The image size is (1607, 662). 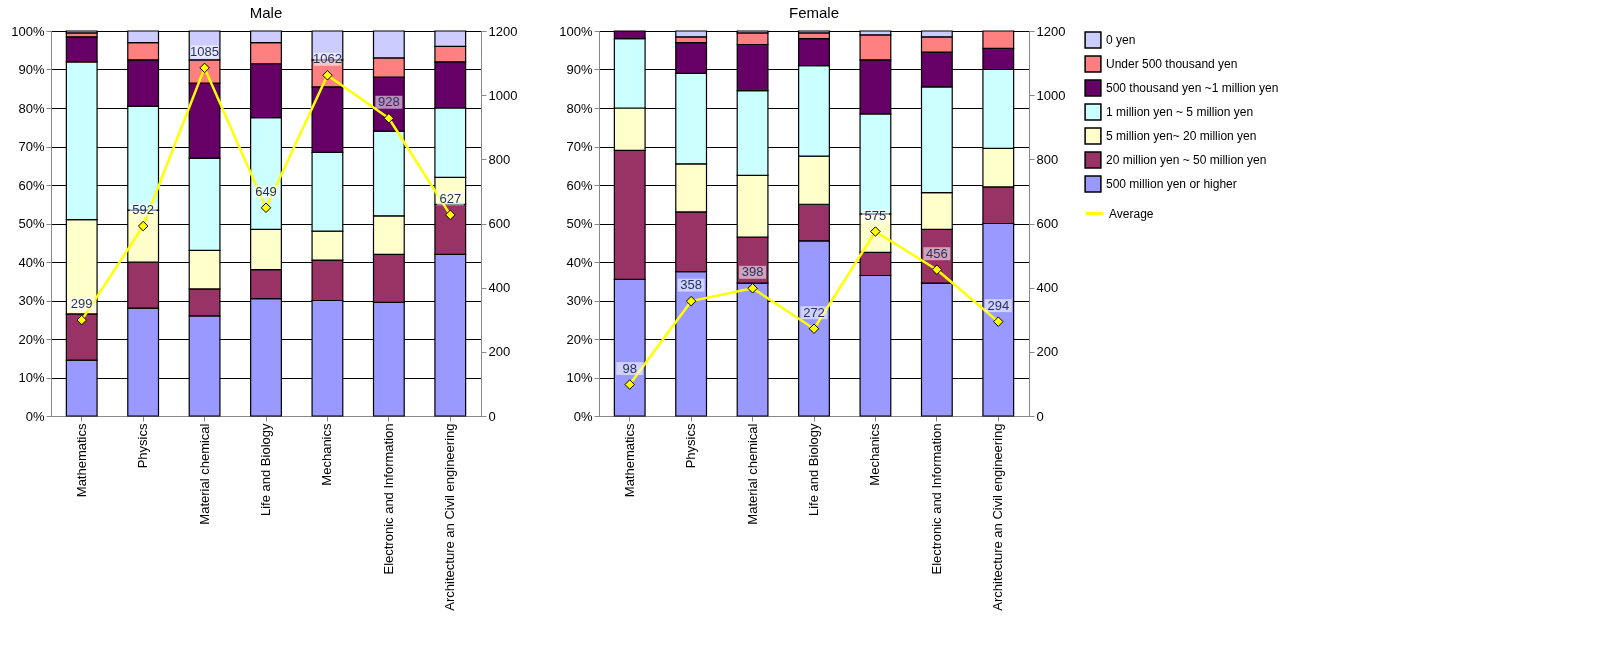 What do you see at coordinates (266, 12) in the screenshot?
I see `chart-title: Male` at bounding box center [266, 12].